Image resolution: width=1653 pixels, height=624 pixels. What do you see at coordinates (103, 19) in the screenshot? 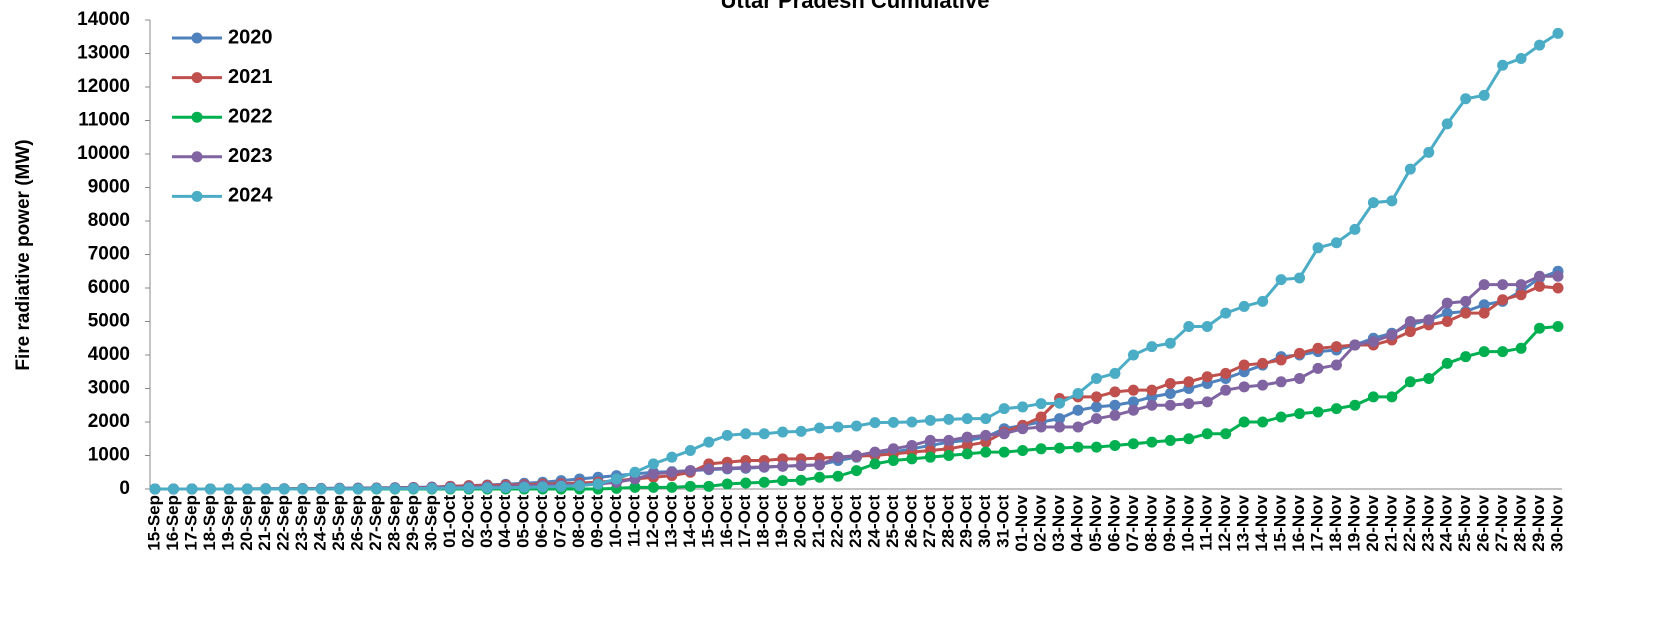
I see `y-tick-label: 14000` at bounding box center [103, 19].